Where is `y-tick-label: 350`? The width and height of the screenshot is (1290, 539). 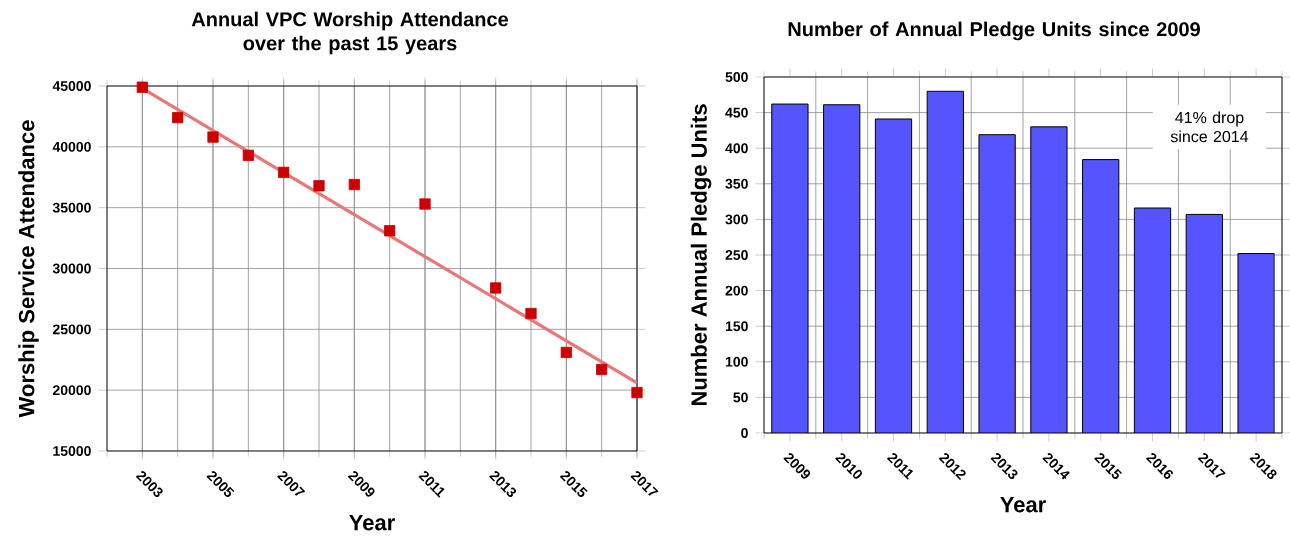
y-tick-label: 350 is located at coordinates (736, 183).